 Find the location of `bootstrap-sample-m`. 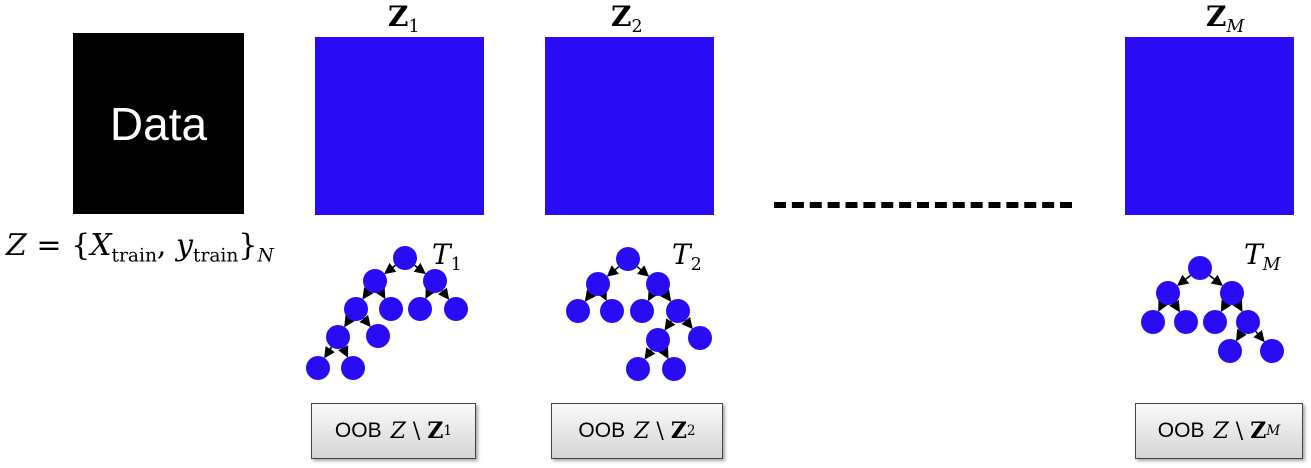

bootstrap-sample-m is located at coordinates (1209, 126).